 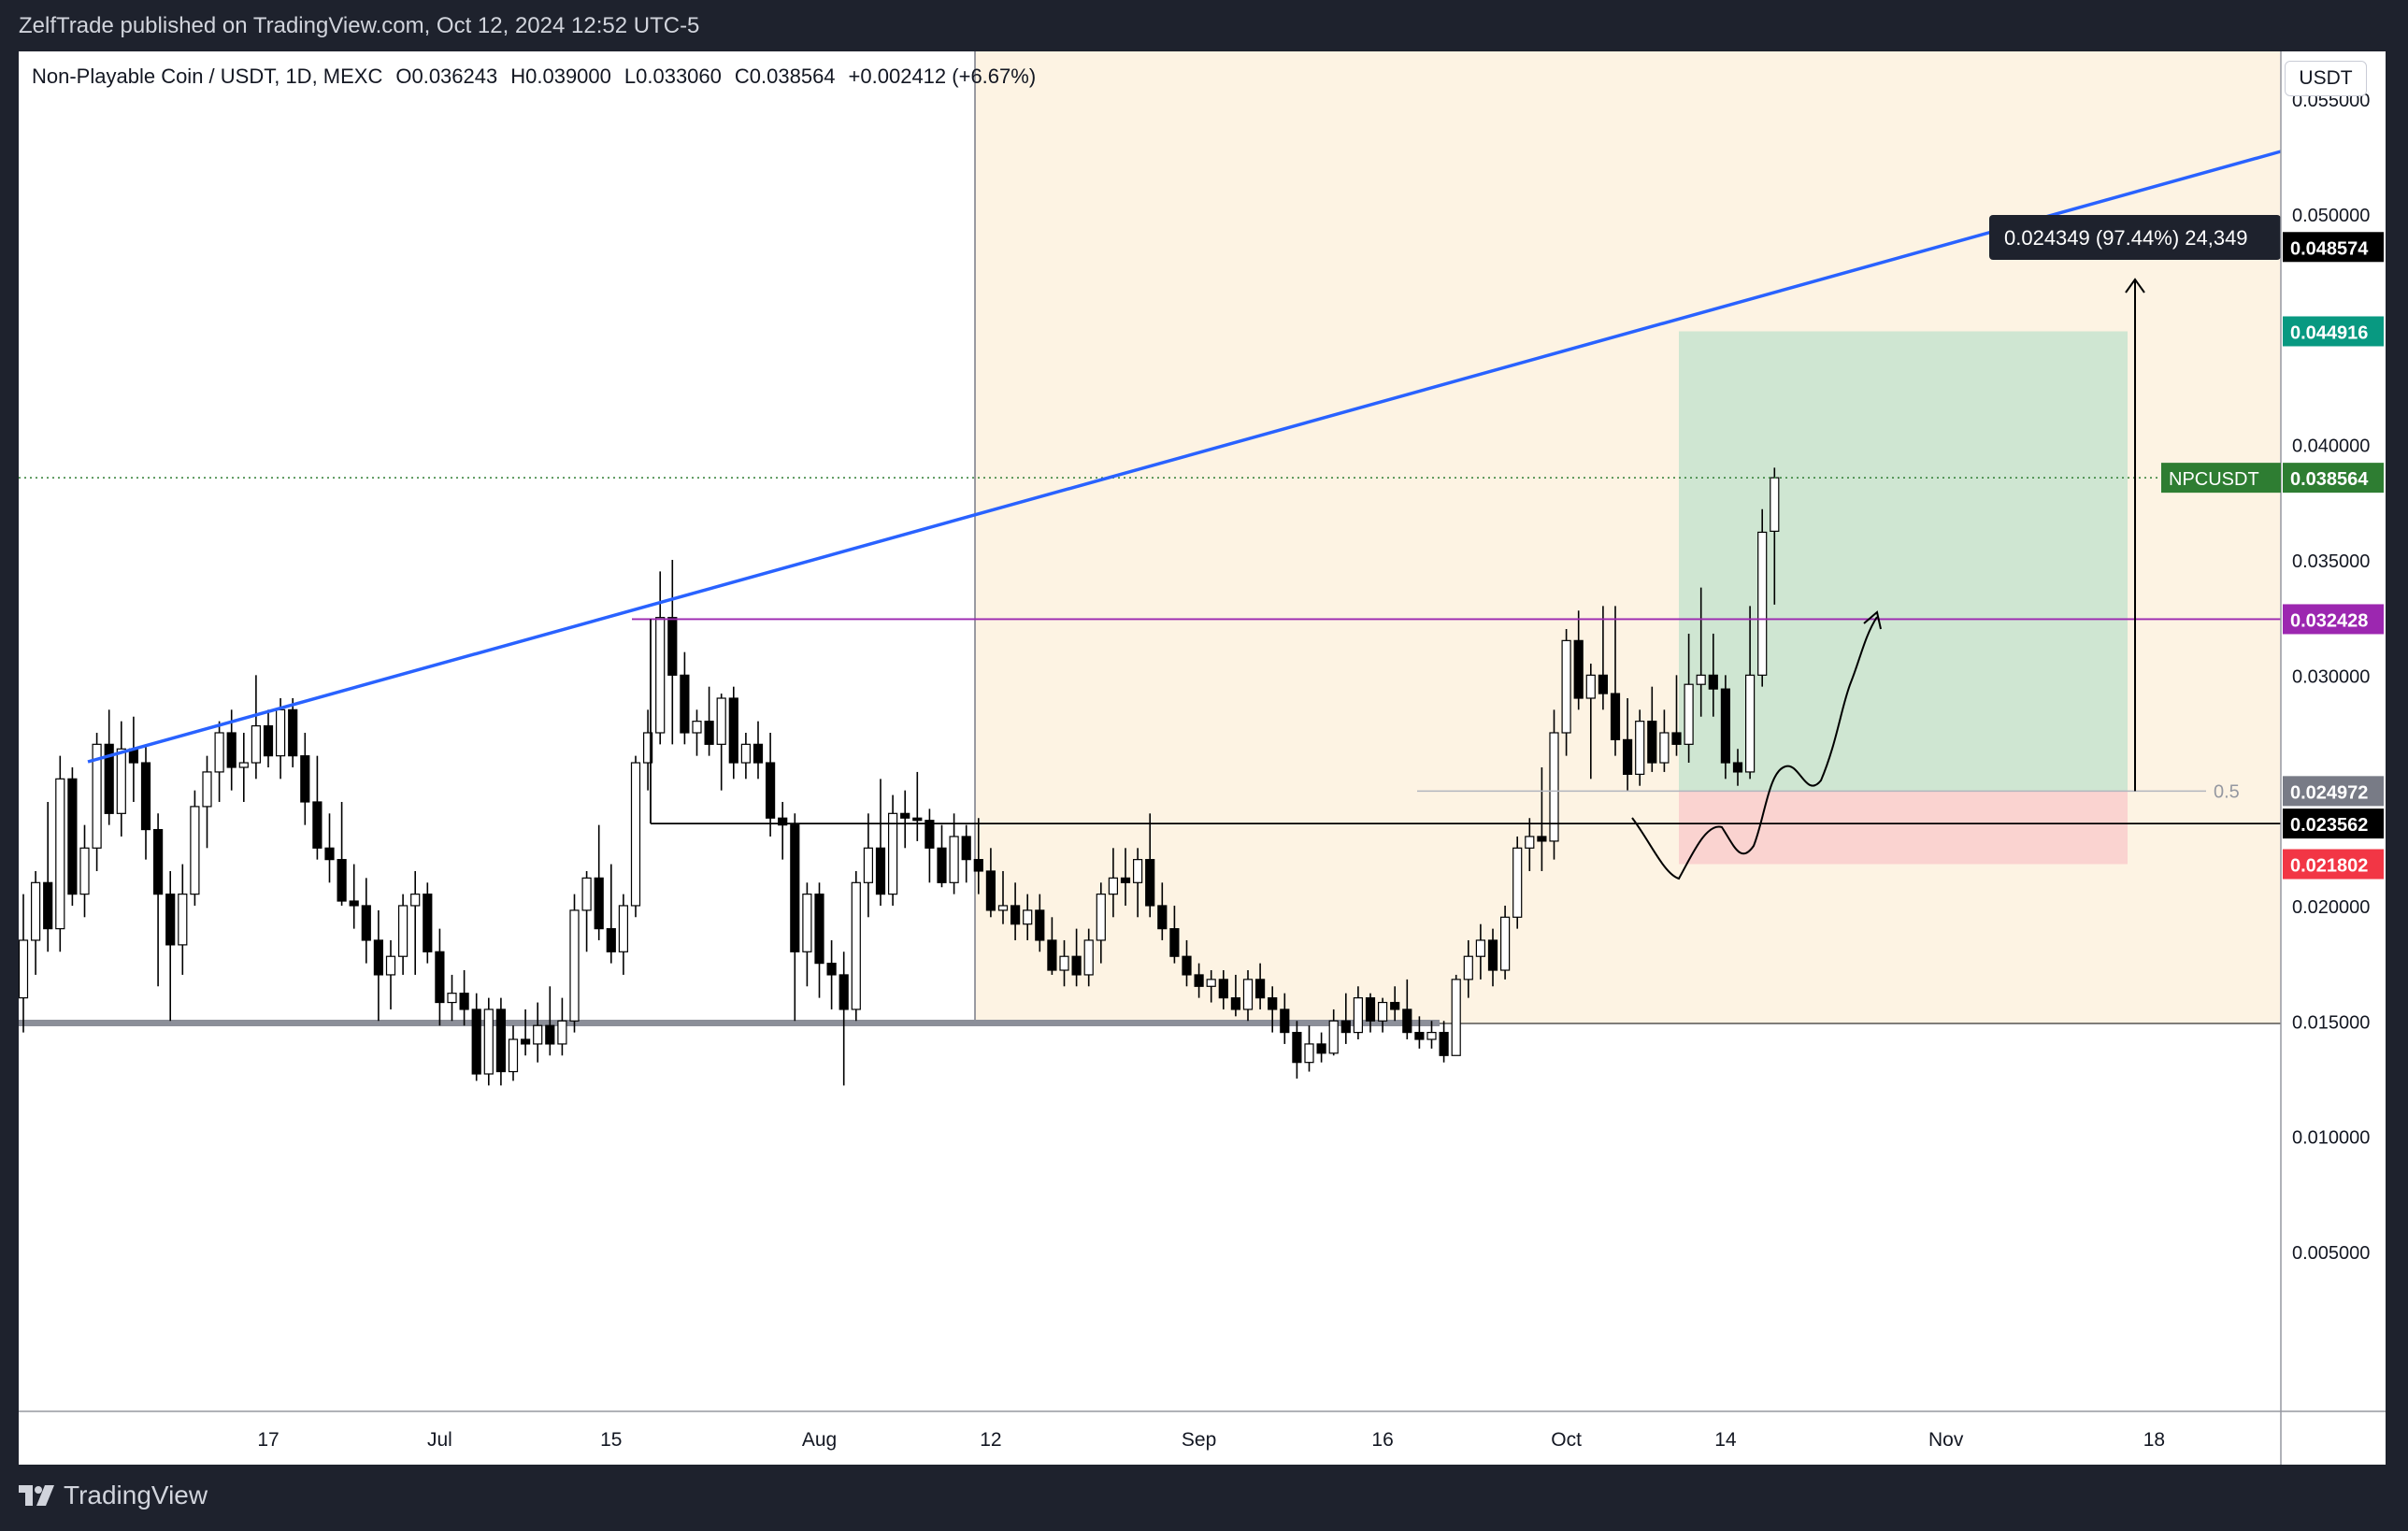 I want to click on upper-price-tag-value: 0.048574, so click(x=2329, y=248).